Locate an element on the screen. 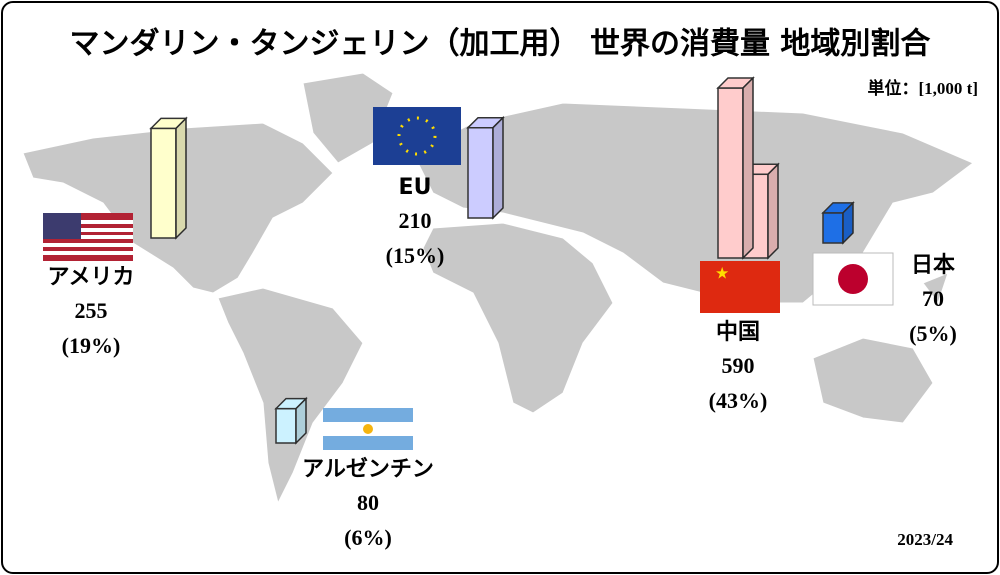 The image size is (1000, 575). unit: 単位：[1,000 t] is located at coordinates (923, 88).